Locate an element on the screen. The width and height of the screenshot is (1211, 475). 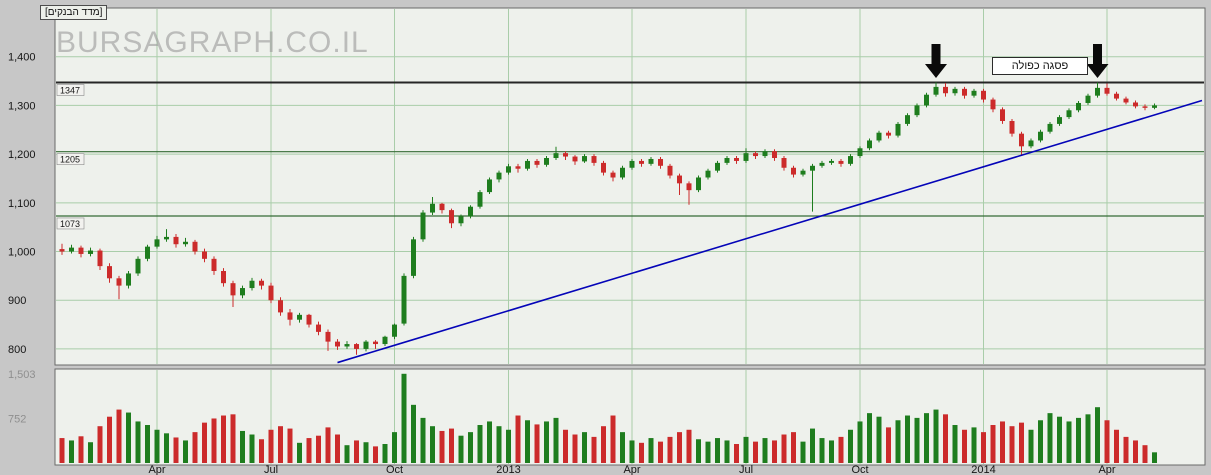
svg-text: 1,503 is located at coordinates (22, 375).